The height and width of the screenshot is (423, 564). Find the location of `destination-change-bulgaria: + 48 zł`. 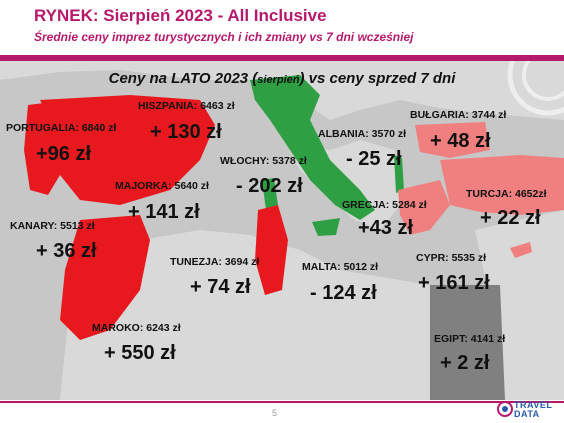

destination-change-bulgaria: + 48 zł is located at coordinates (460, 141).